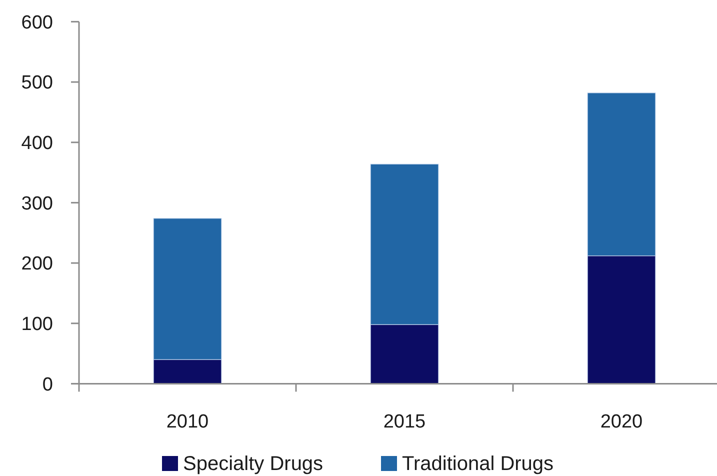 This screenshot has height=476, width=717. What do you see at coordinates (253, 464) in the screenshot?
I see `legend-label: Specialty Drugs` at bounding box center [253, 464].